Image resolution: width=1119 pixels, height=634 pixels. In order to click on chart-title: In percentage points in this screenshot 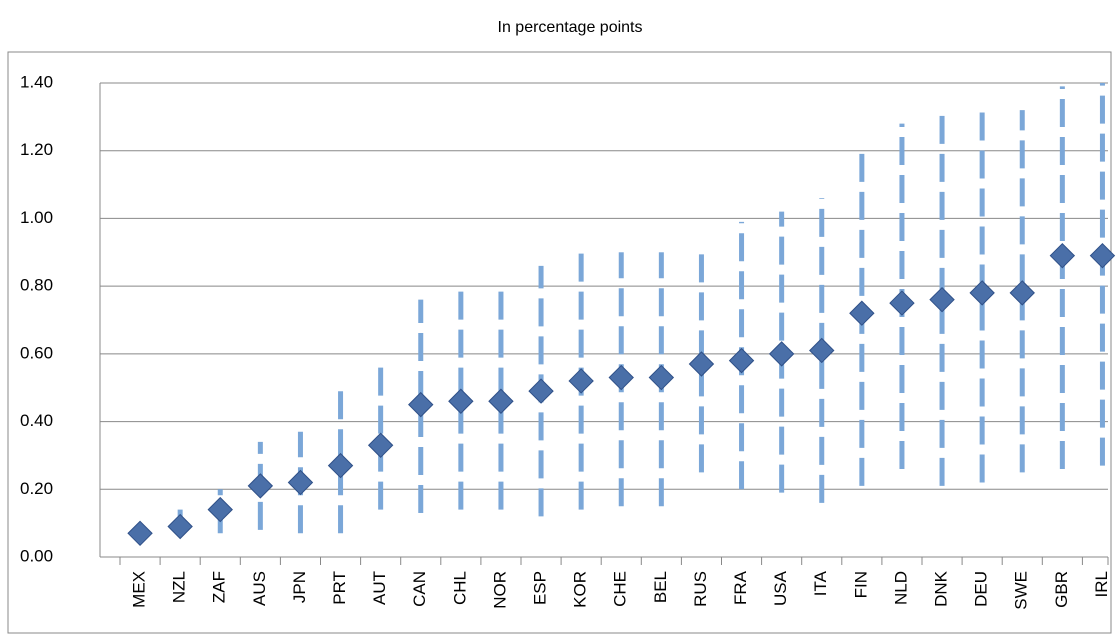, I will do `click(570, 27)`.